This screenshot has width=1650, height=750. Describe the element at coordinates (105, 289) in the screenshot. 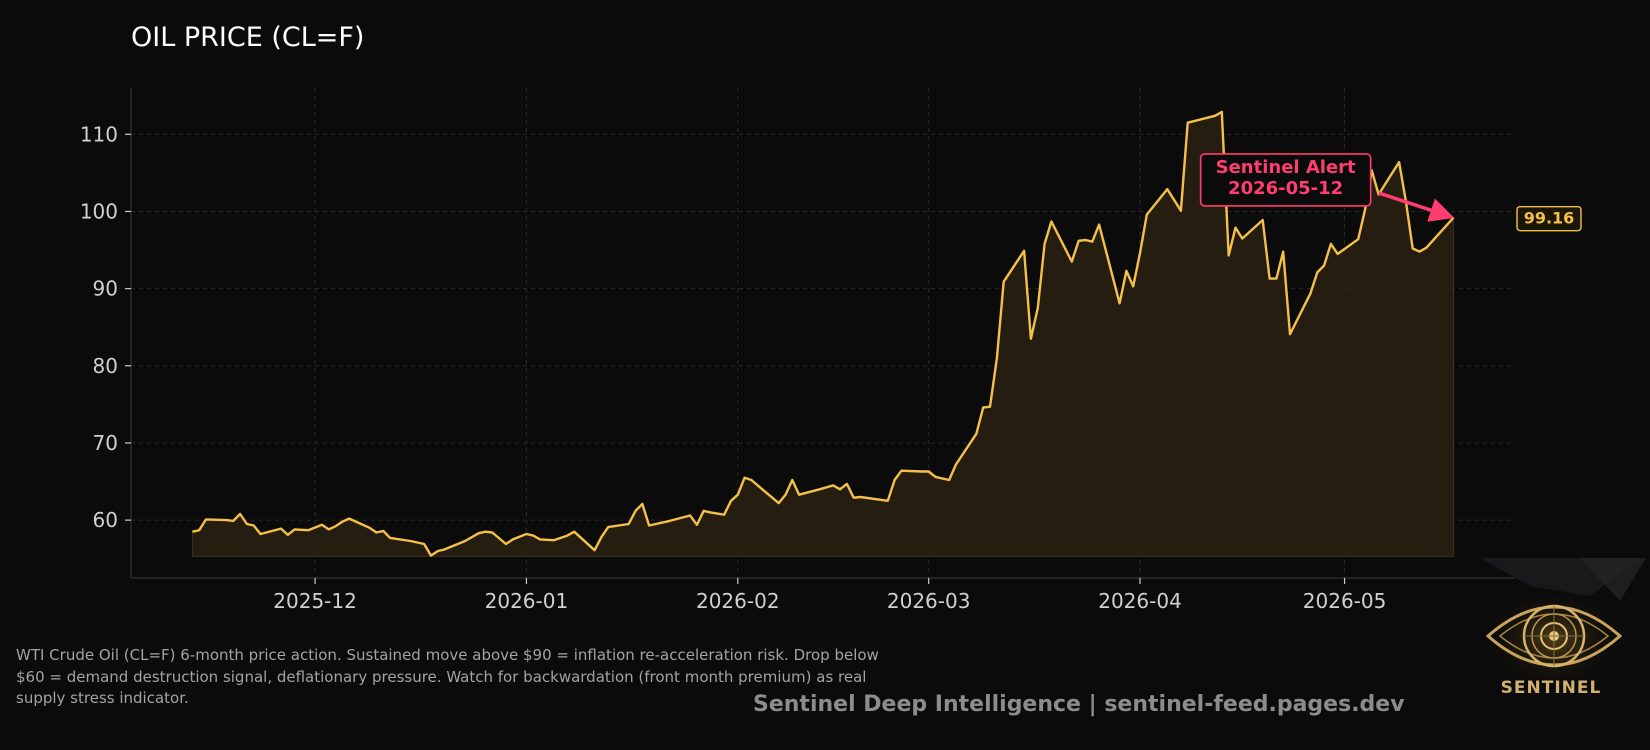

I see `y-tick-label: 90` at that location.